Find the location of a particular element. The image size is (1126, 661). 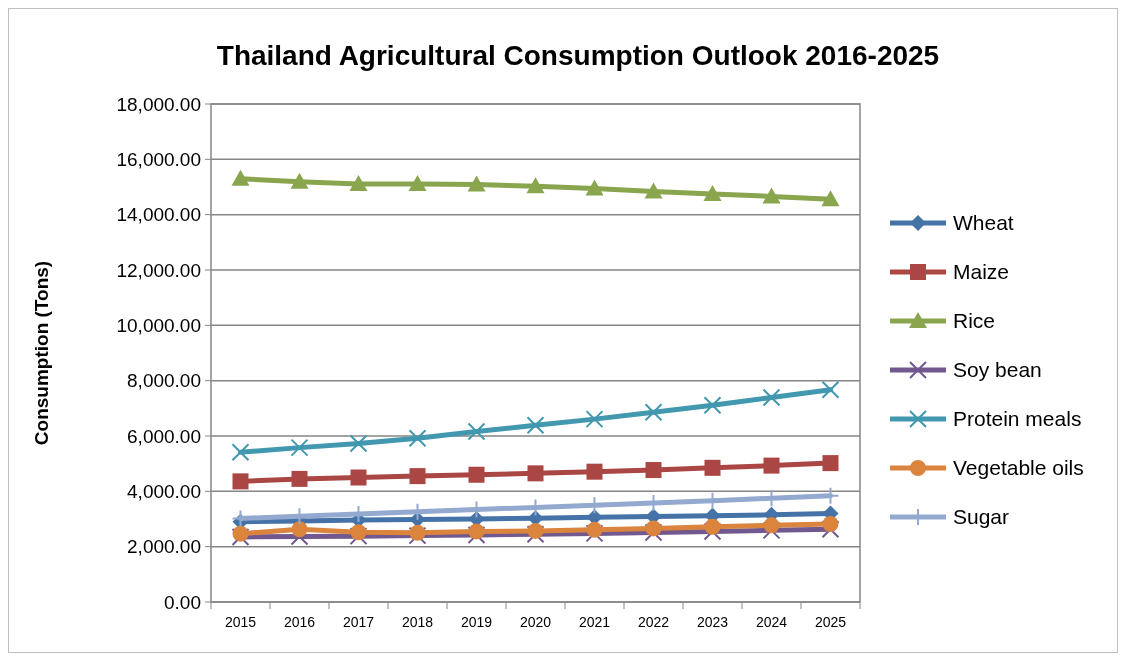

legend-label: Soy bean is located at coordinates (997, 370).